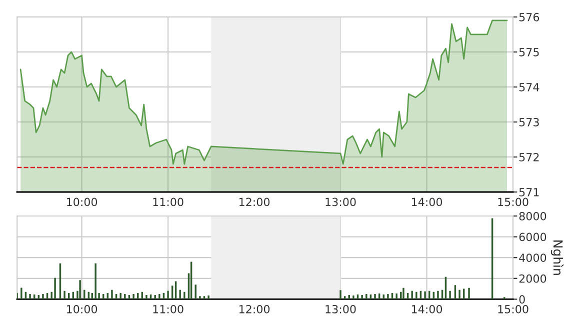 Image resolution: width=570 pixels, height=320 pixels. What do you see at coordinates (522, 299) in the screenshot?
I see `y-tick-label: 0` at bounding box center [522, 299].